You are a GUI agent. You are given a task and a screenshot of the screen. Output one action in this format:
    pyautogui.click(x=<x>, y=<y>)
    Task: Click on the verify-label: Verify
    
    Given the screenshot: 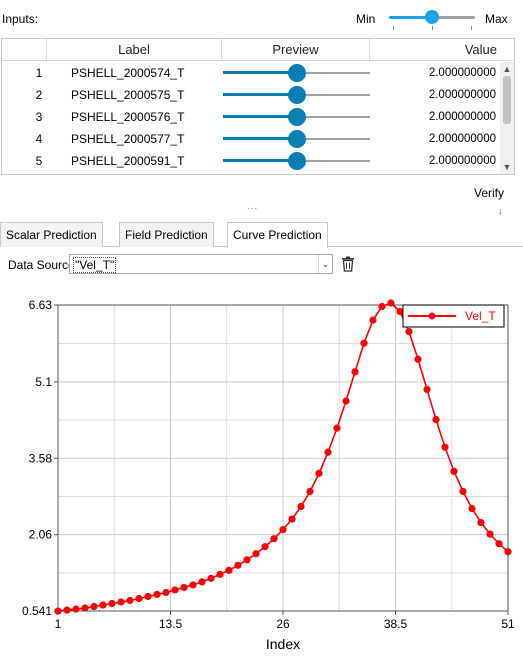 What is the action you would take?
    pyautogui.click(x=489, y=193)
    